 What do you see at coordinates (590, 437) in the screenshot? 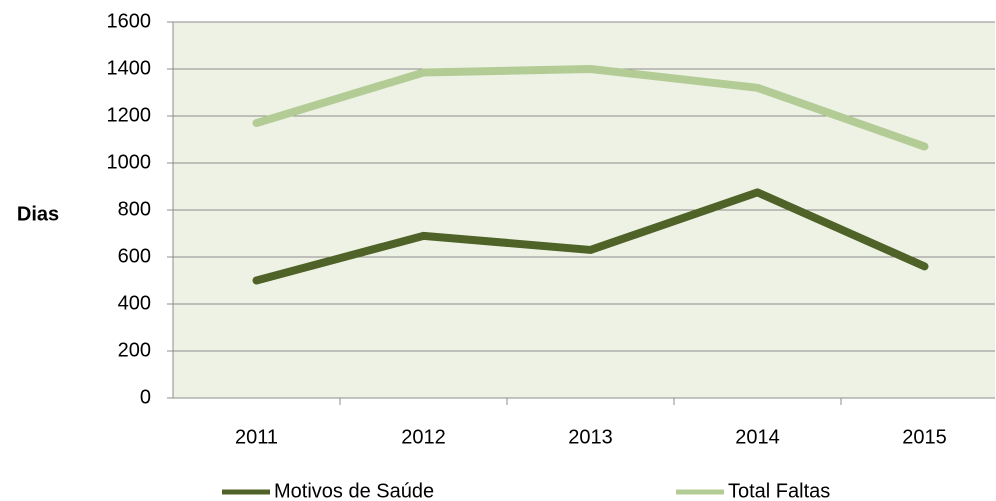
I see `x-tick-label: 2013` at bounding box center [590, 437].